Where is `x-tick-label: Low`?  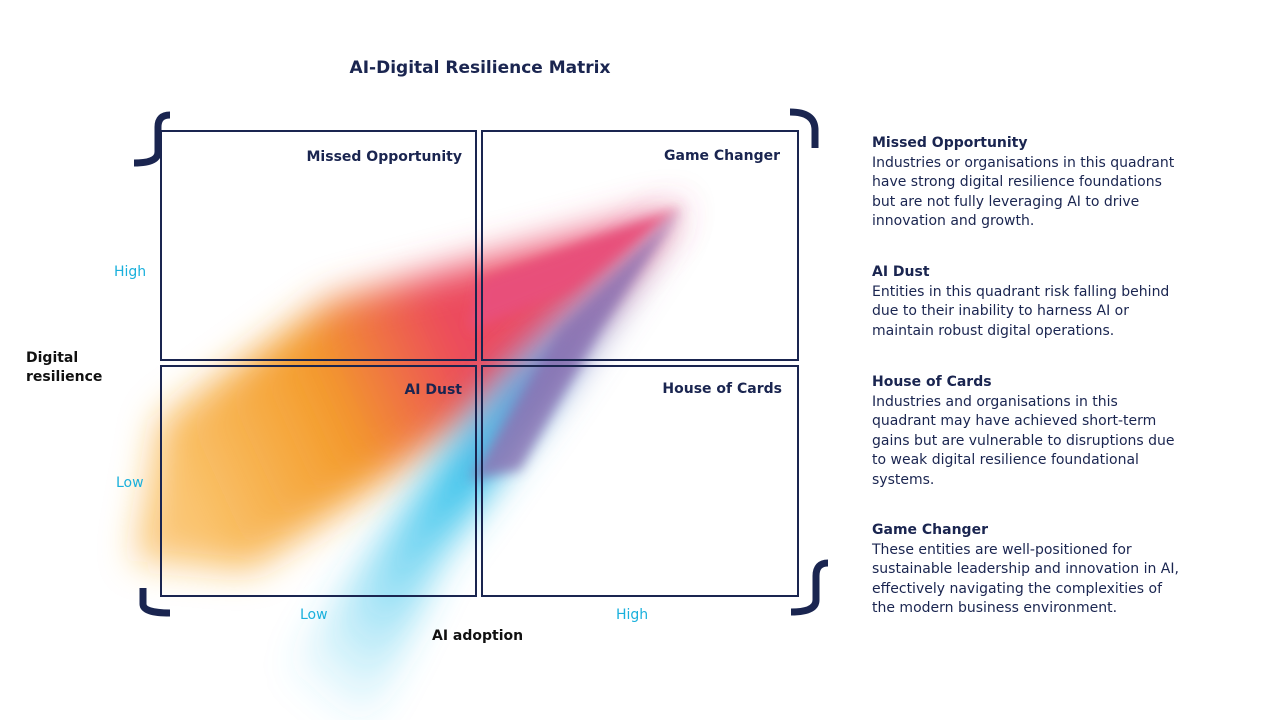 x-tick-label: Low is located at coordinates (314, 615).